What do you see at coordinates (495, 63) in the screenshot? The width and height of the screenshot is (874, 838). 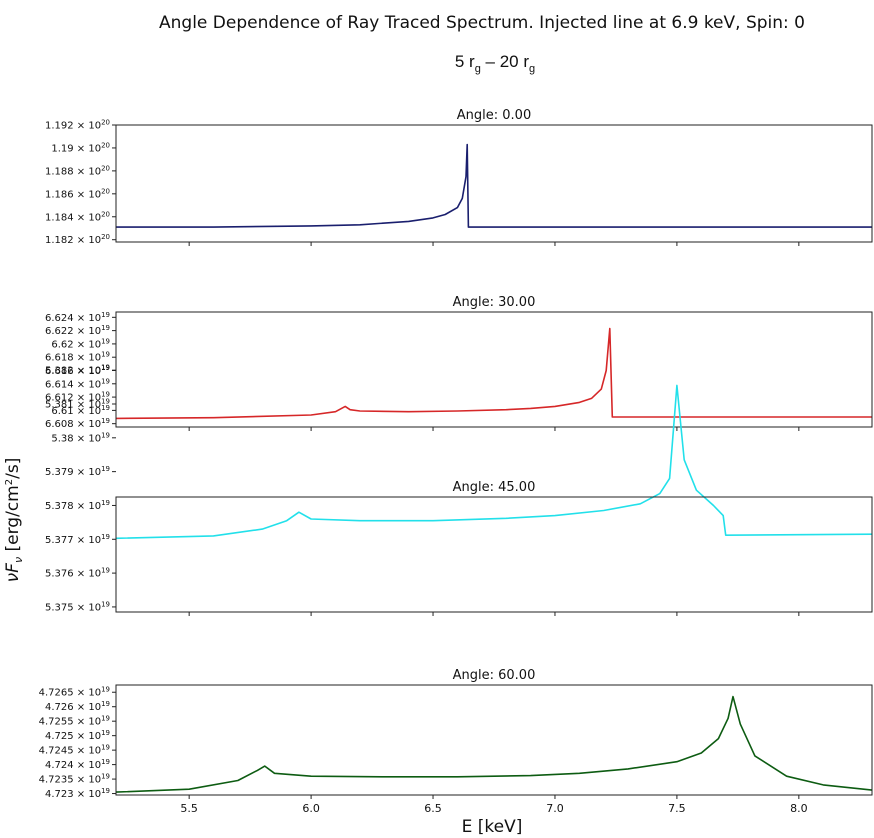 I see `figure-subtitle: 5 rg – 20 rg` at bounding box center [495, 63].